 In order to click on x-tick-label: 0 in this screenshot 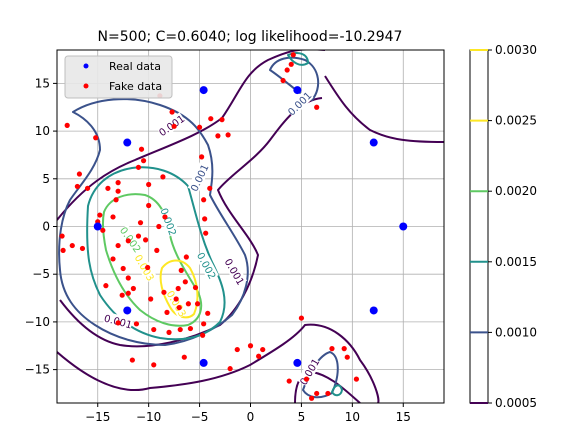, I will do `click(251, 417)`.